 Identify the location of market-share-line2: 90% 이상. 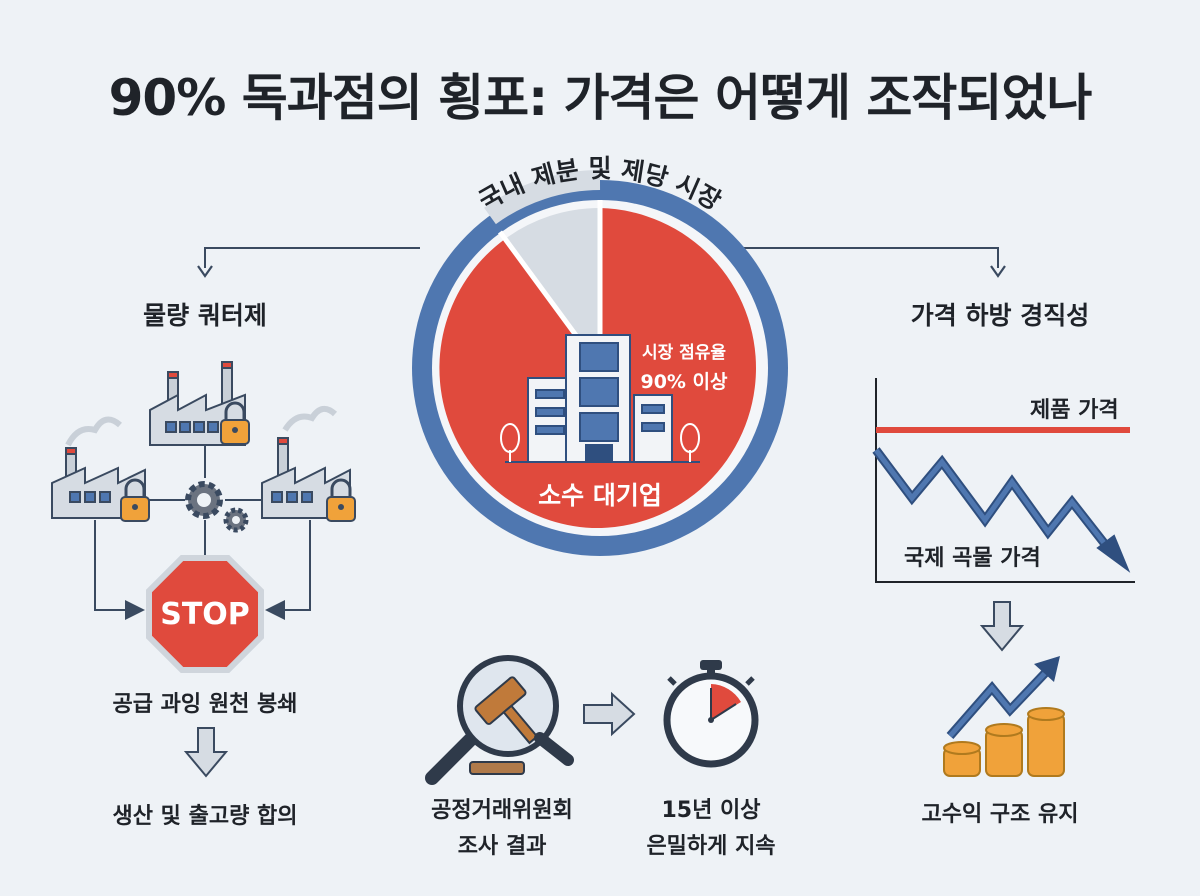
(684, 382).